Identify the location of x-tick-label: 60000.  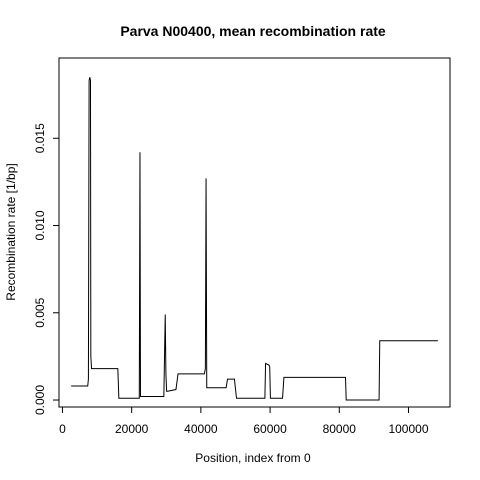
(270, 429).